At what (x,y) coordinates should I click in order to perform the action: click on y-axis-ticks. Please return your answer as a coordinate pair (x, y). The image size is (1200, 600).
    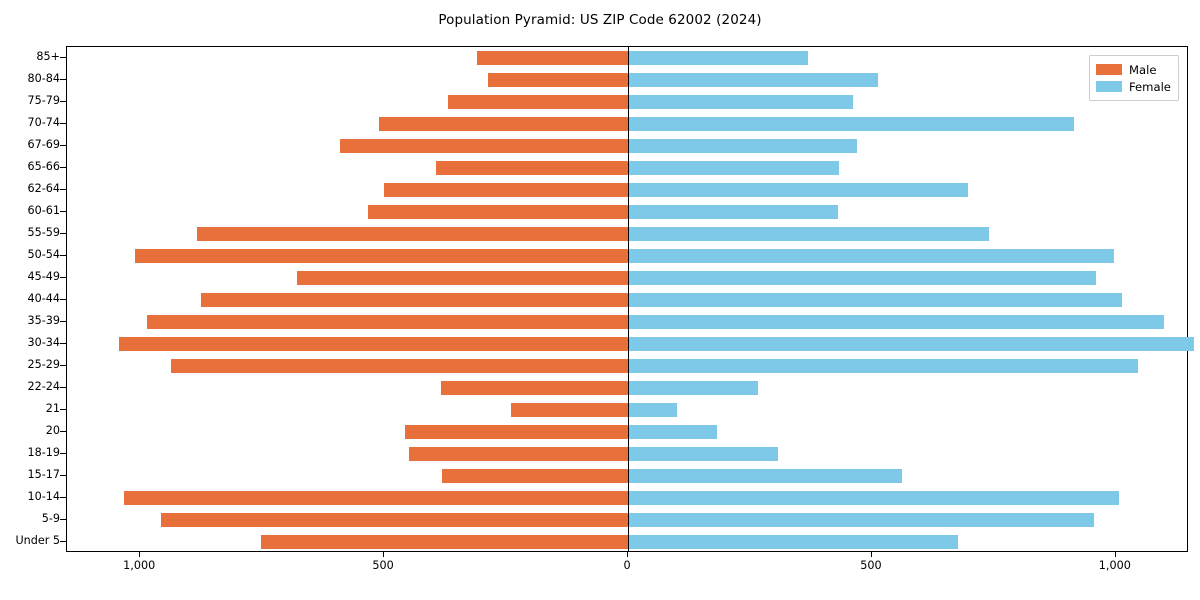
    Looking at the image, I should click on (63, 299).